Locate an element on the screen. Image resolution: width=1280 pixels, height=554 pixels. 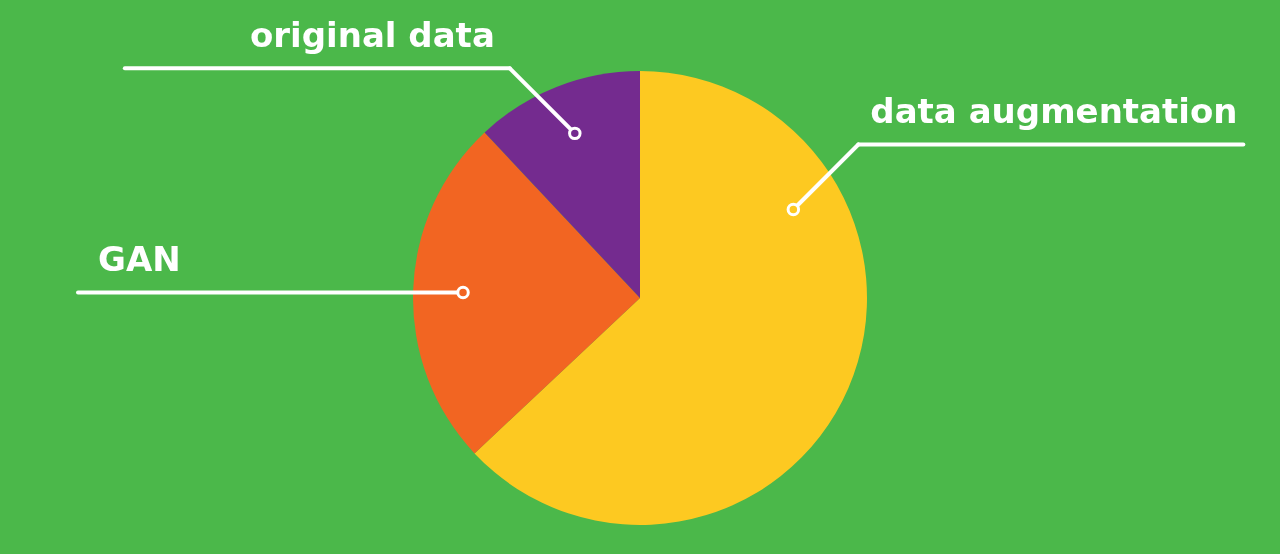
slice-label: data augmentation is located at coordinates (1054, 111).